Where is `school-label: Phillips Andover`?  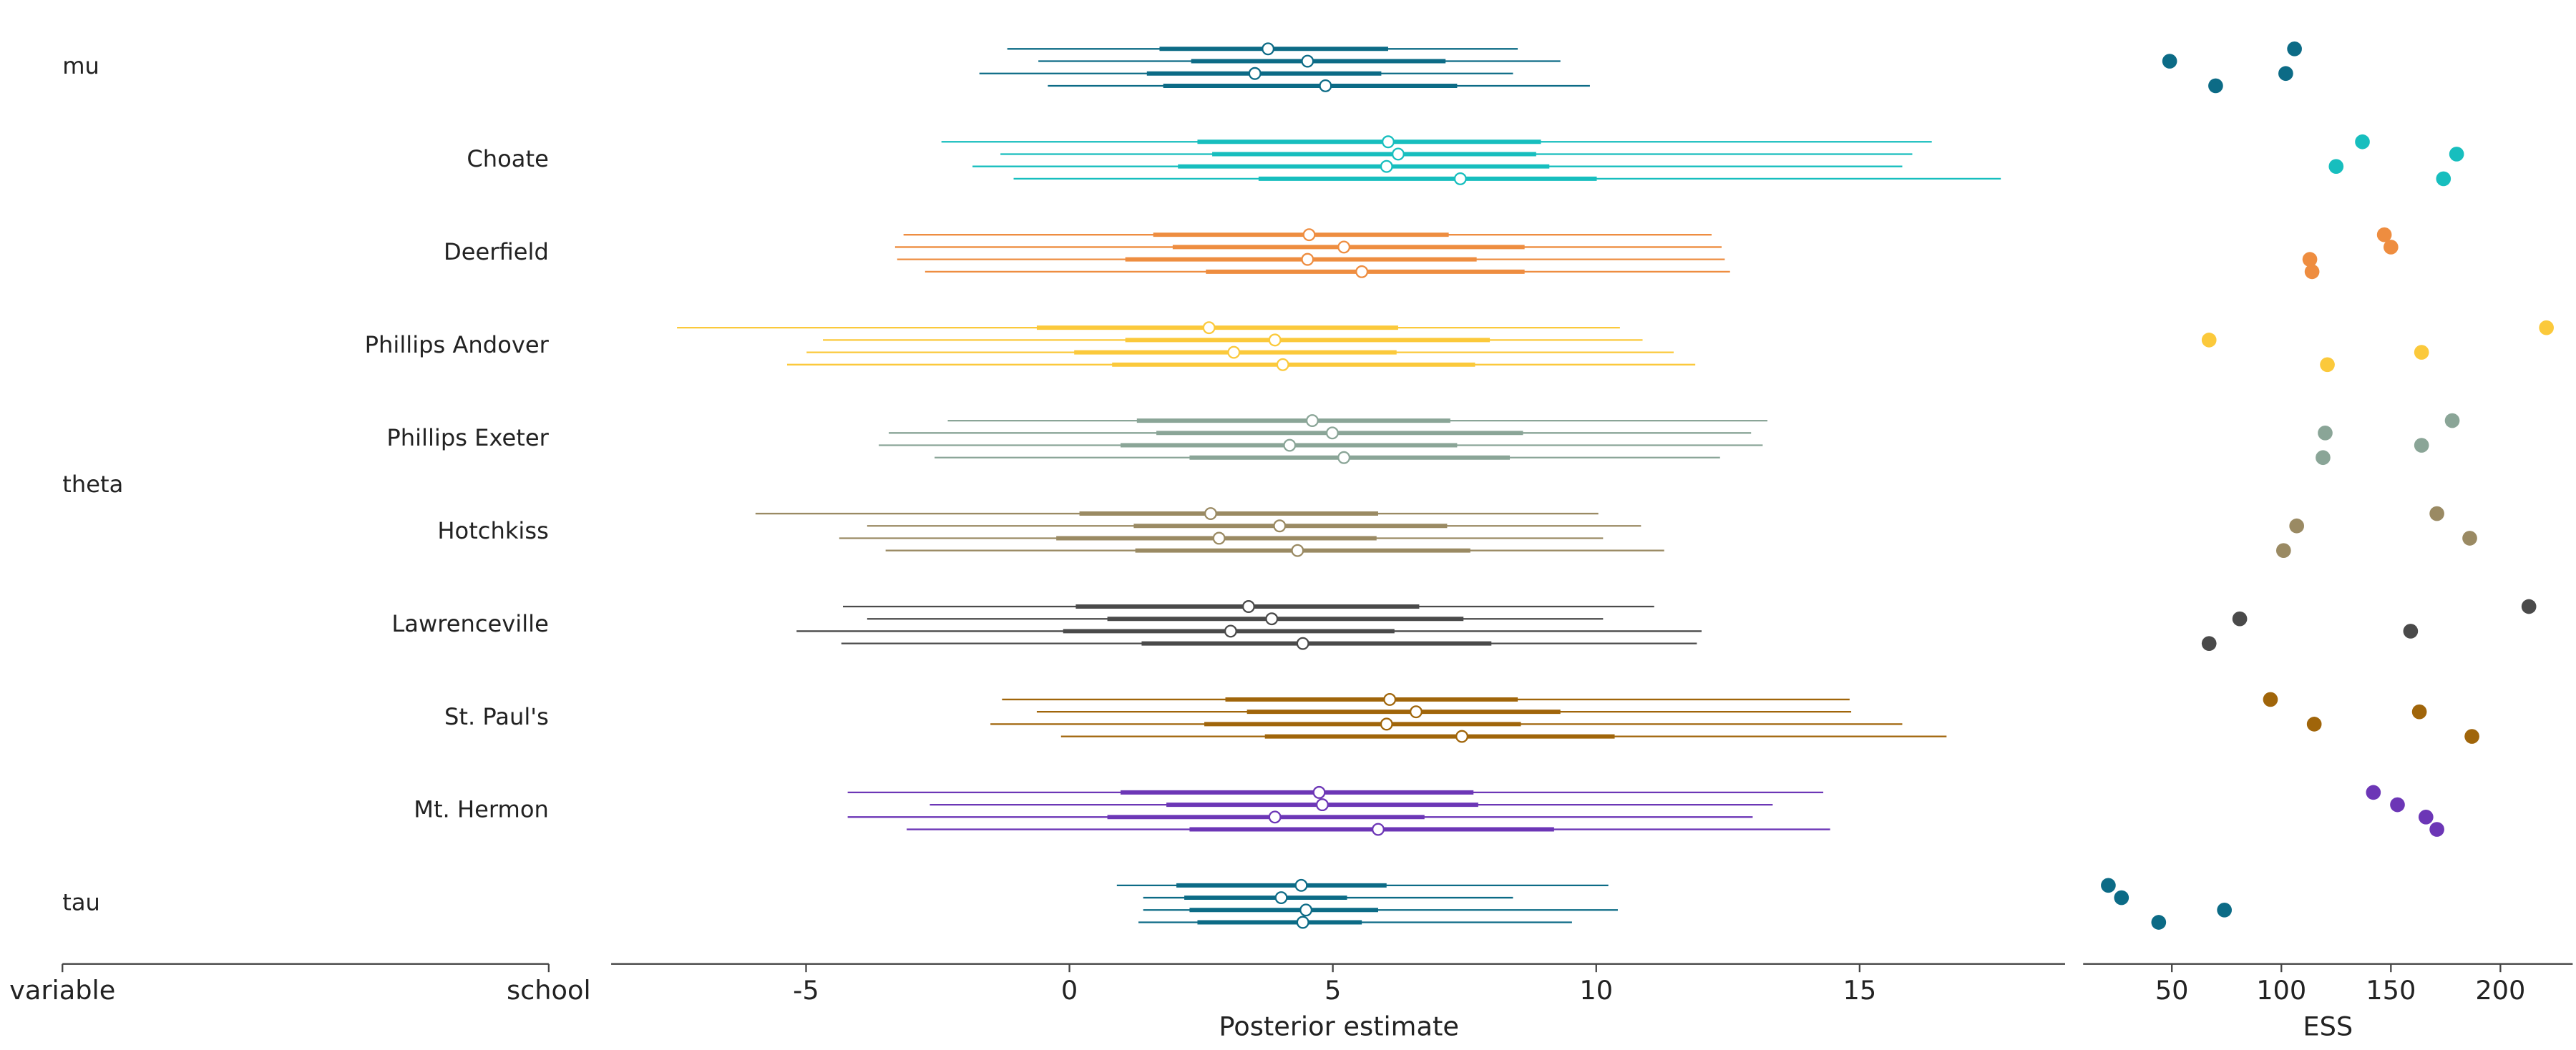 school-label: Phillips Andover is located at coordinates (457, 344).